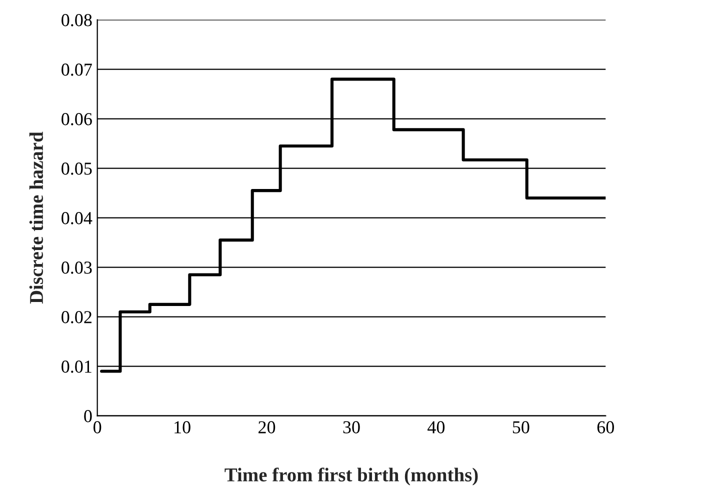  I want to click on y-tick-label: 0.07, so click(77, 70).